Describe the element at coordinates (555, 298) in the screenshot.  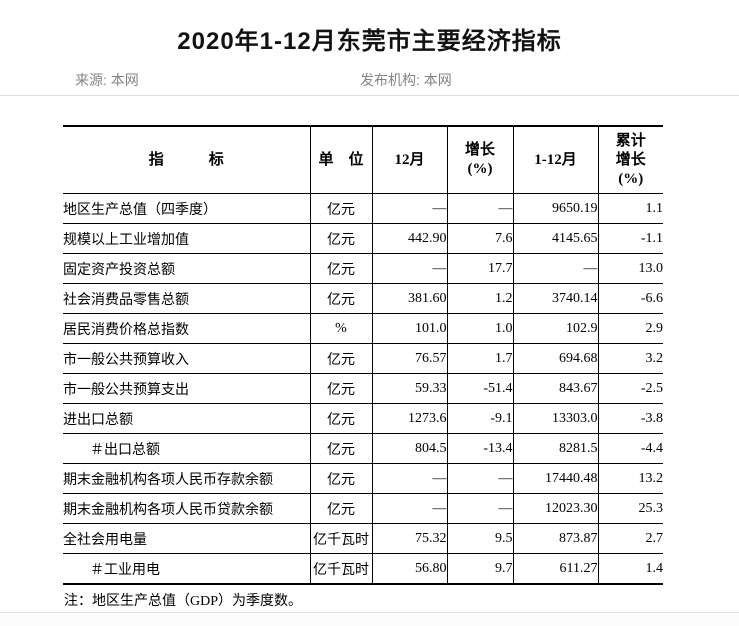
I see `cell-jan-dec: 3740.14` at that location.